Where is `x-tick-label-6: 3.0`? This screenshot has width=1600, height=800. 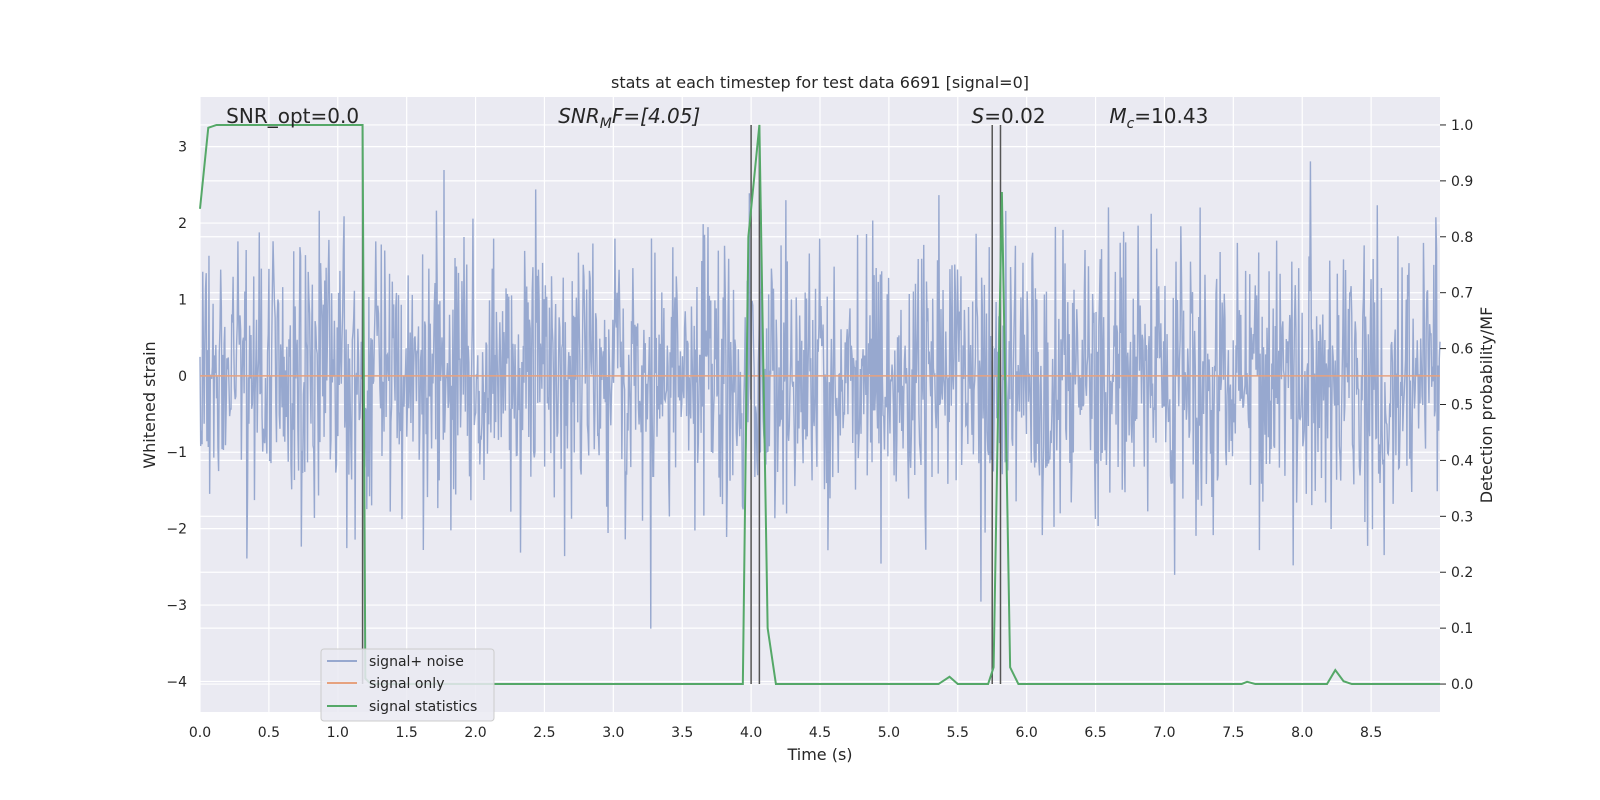
x-tick-label-6: 3.0 is located at coordinates (613, 733).